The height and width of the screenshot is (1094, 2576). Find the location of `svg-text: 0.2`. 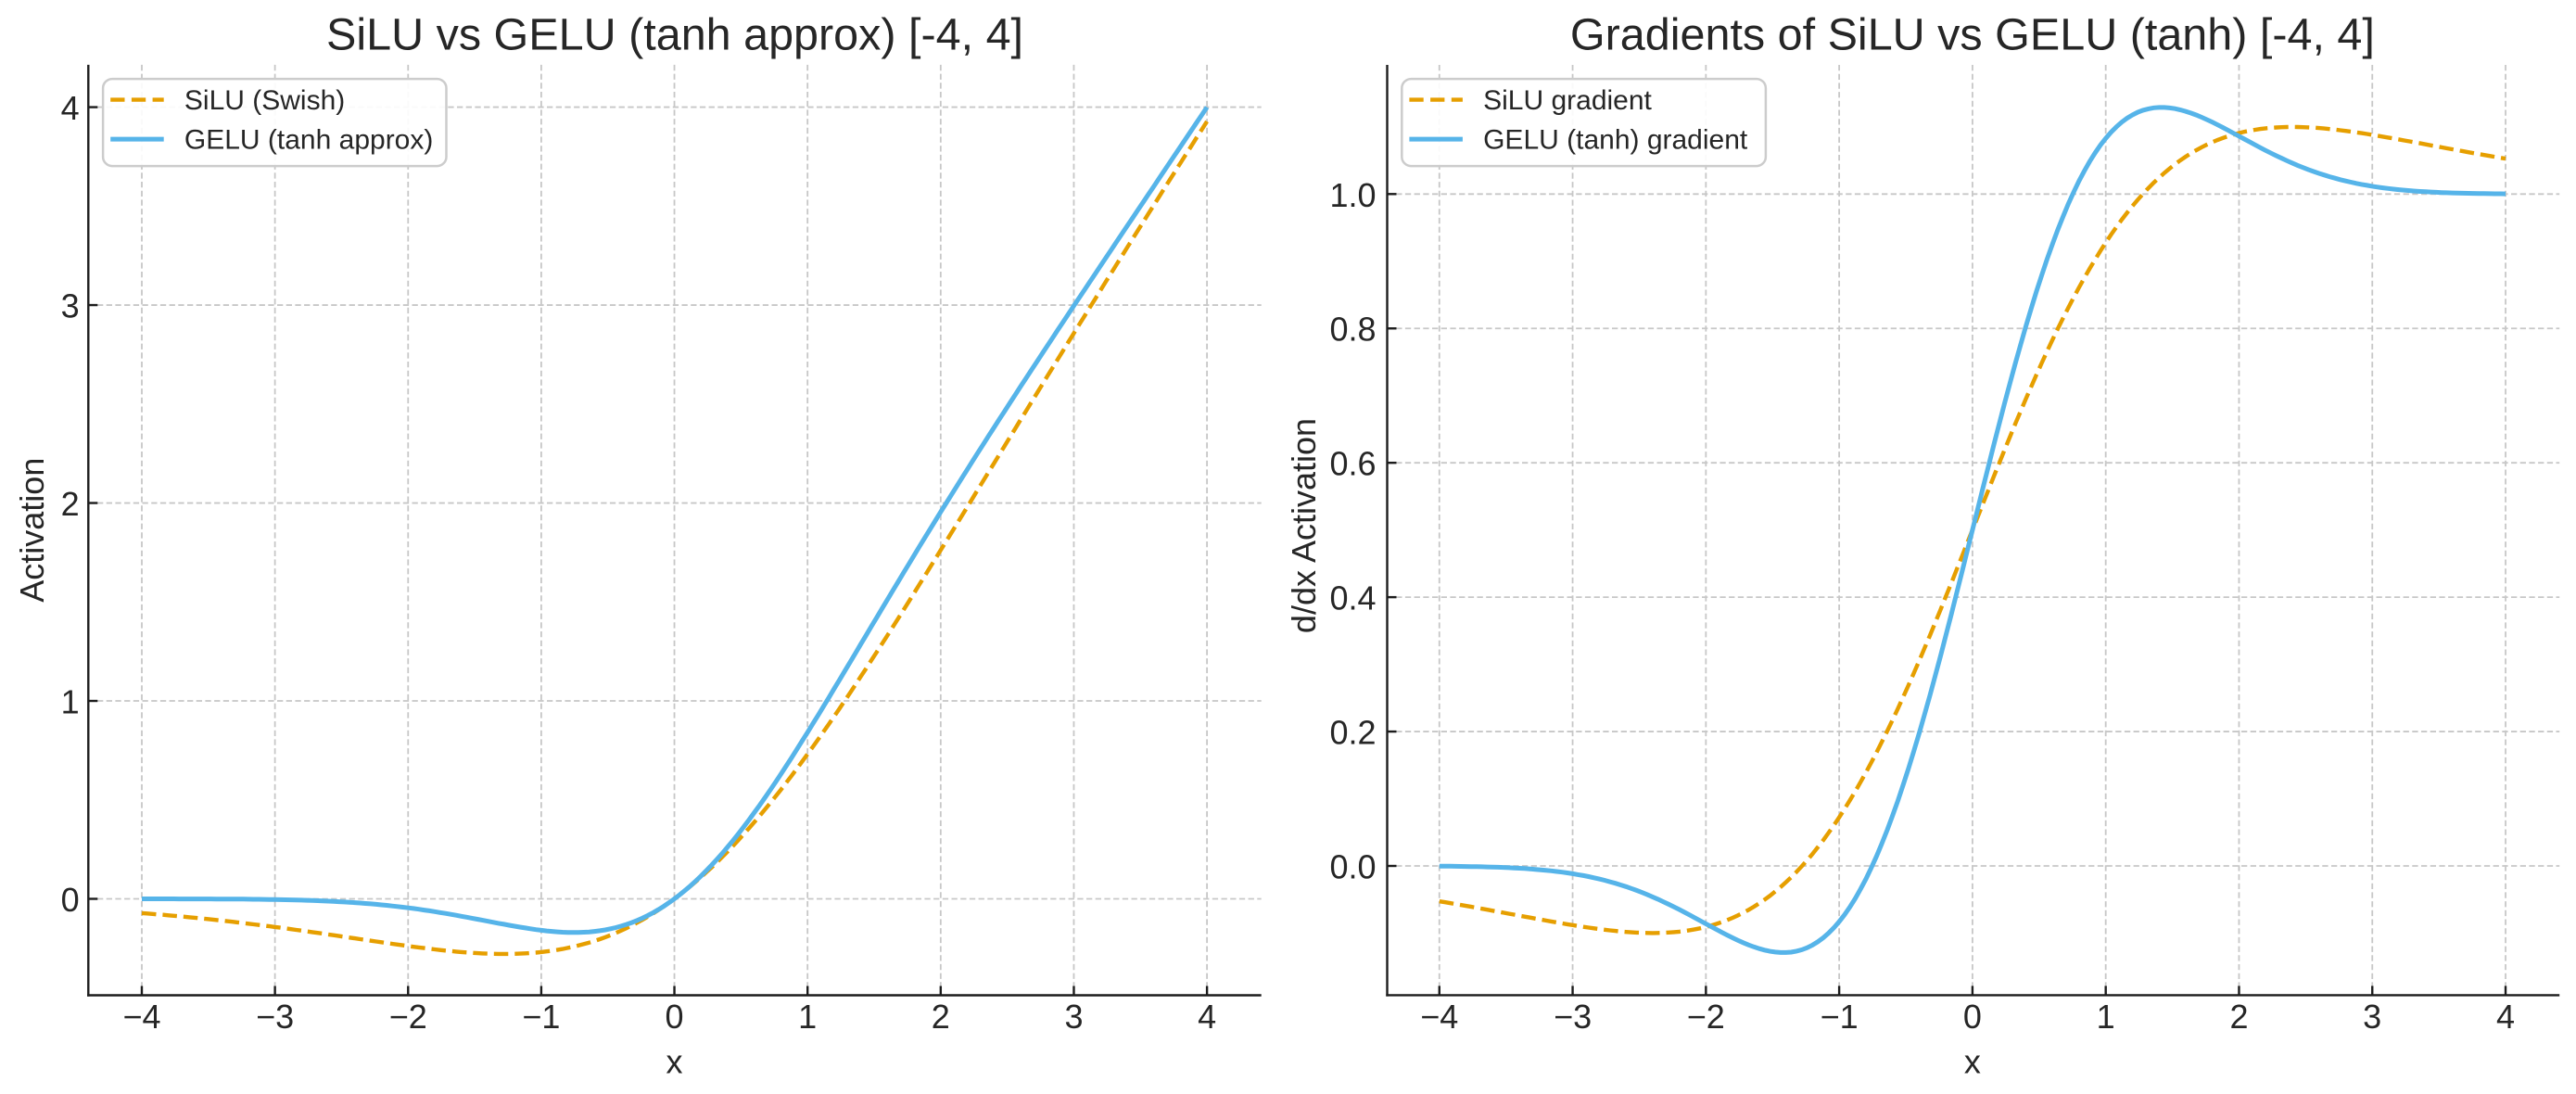

svg-text: 0.2 is located at coordinates (1352, 733).